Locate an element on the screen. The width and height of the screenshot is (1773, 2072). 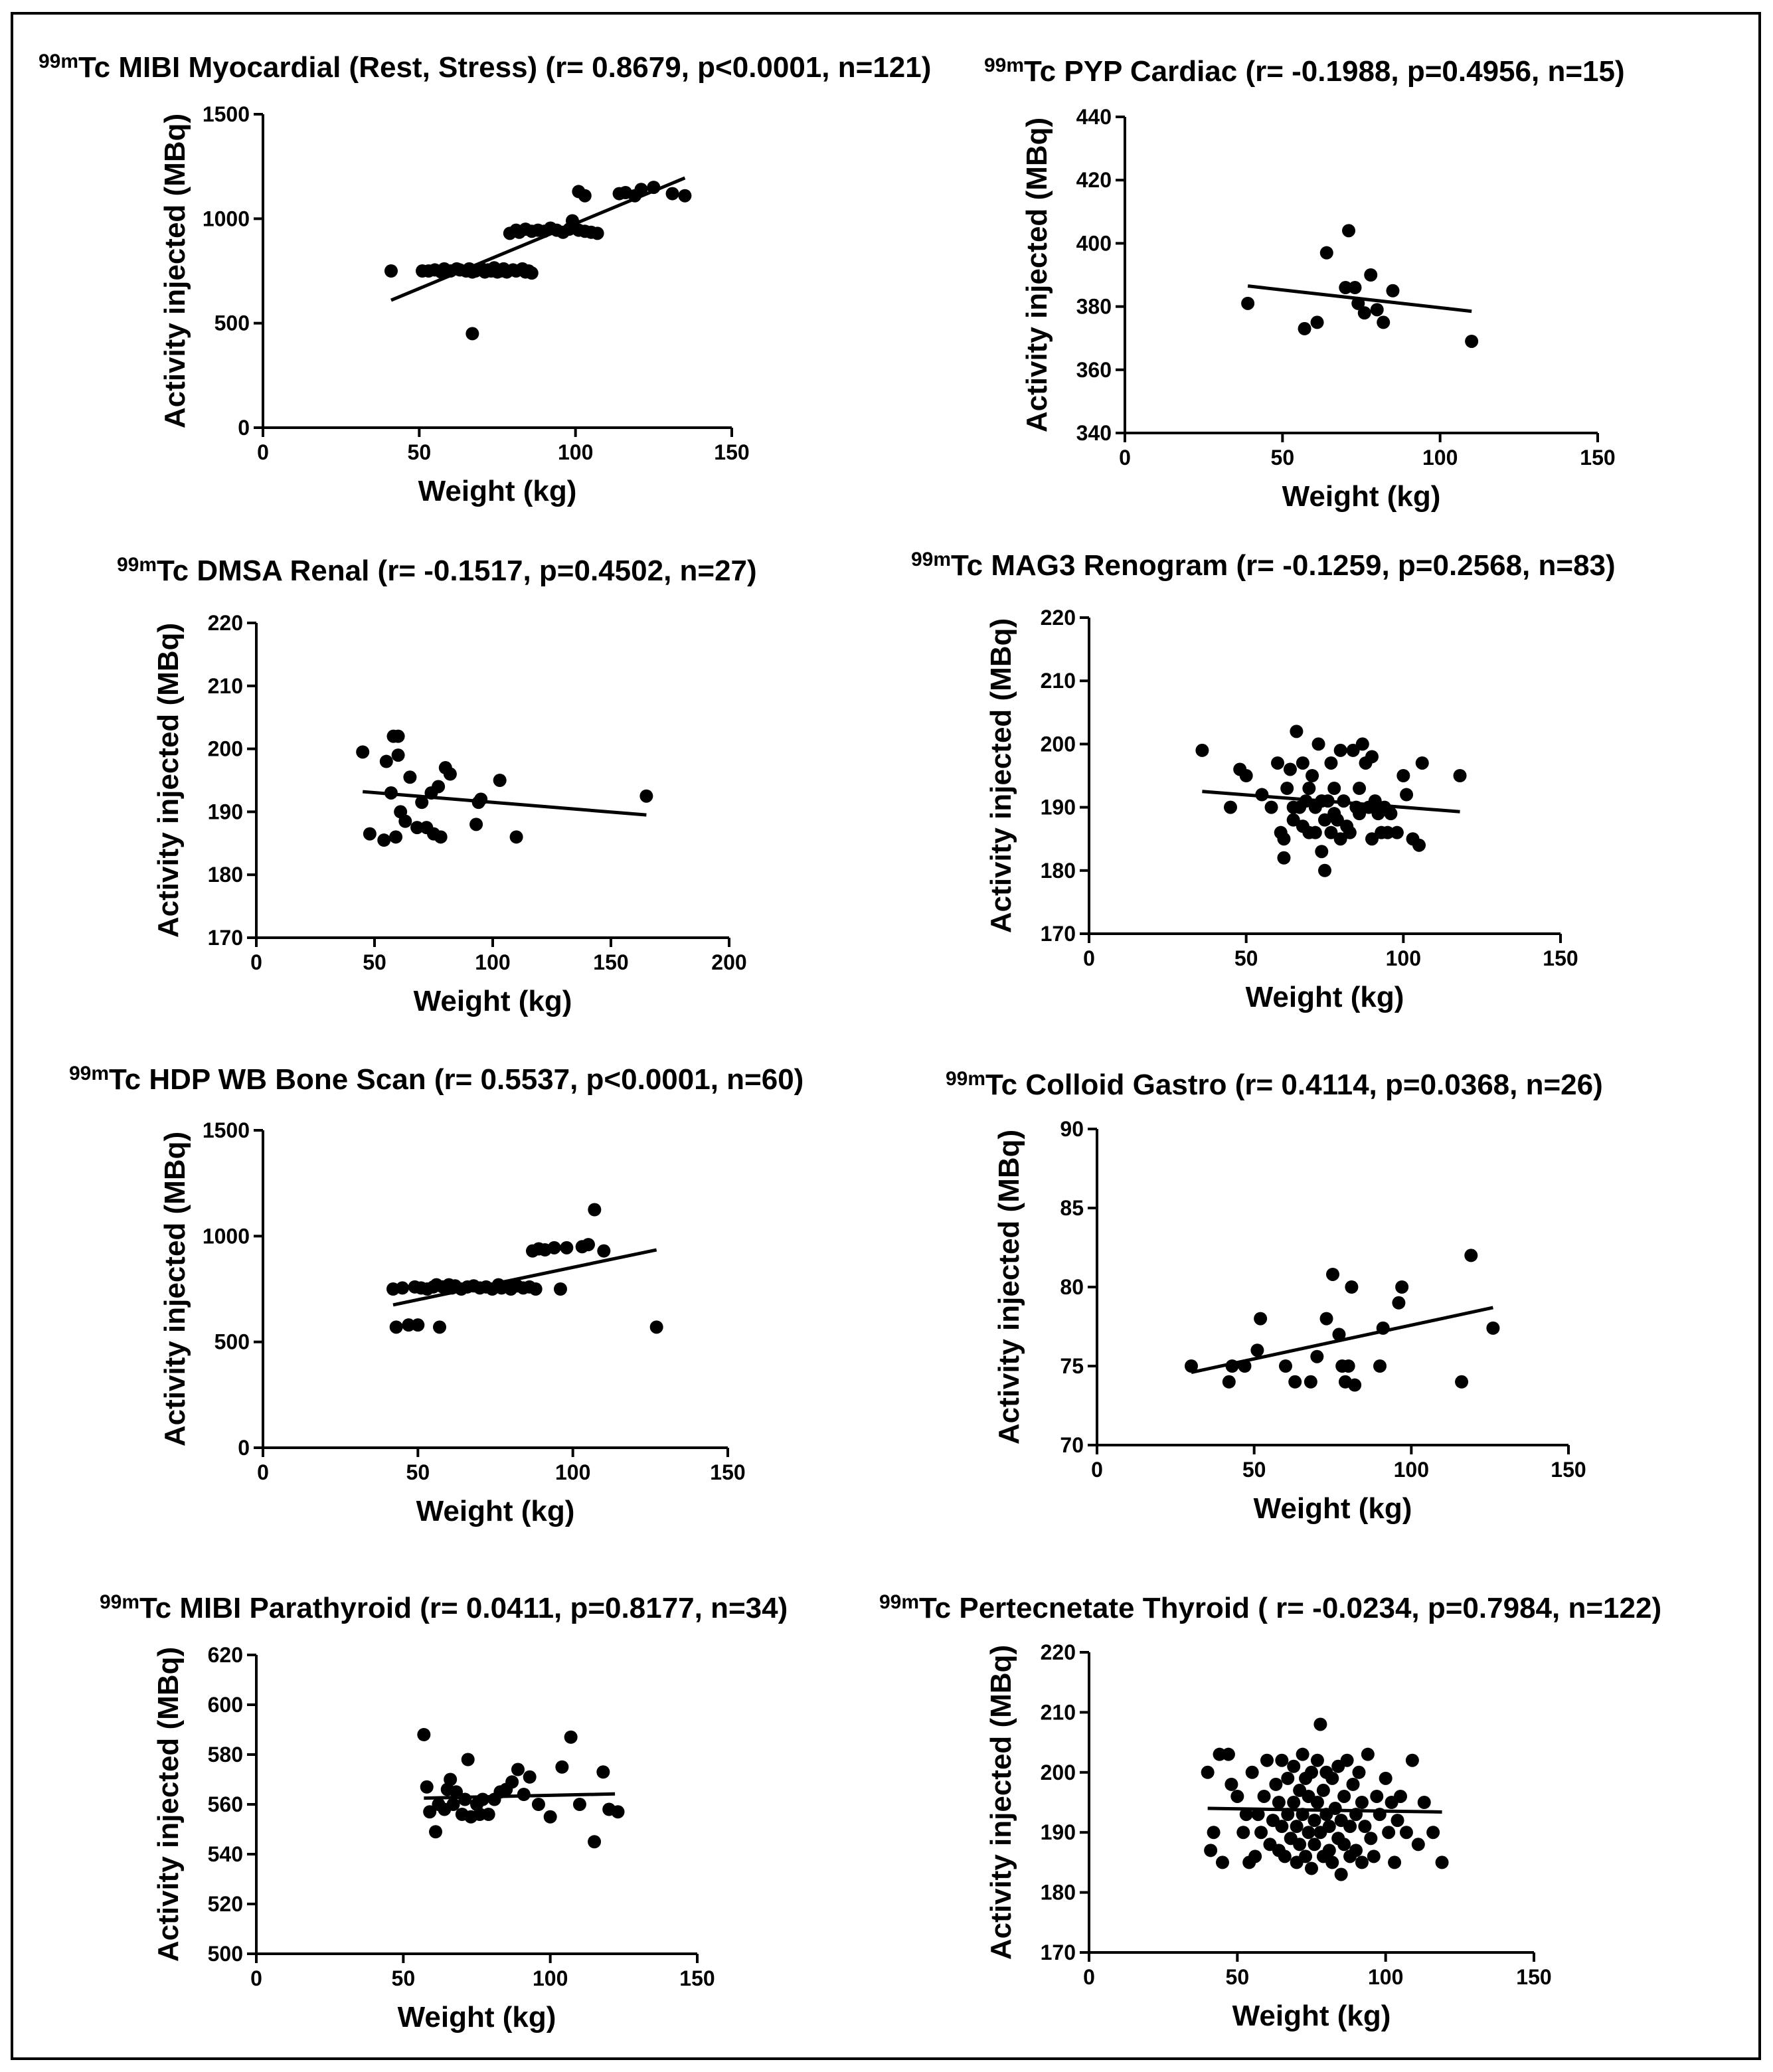
y-tick-label: 620 is located at coordinates (225, 1655).